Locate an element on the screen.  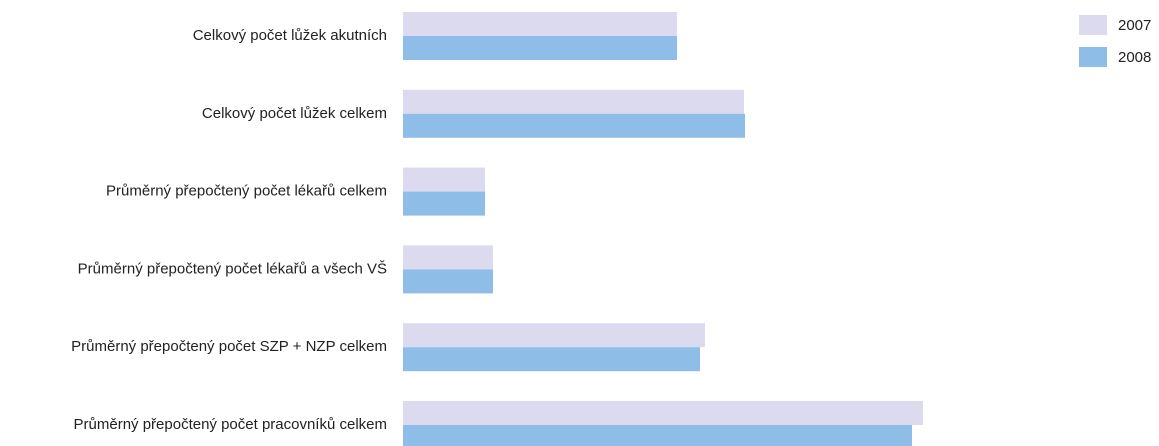
category-label: Celkový počet lůžek celkem is located at coordinates (294, 113).